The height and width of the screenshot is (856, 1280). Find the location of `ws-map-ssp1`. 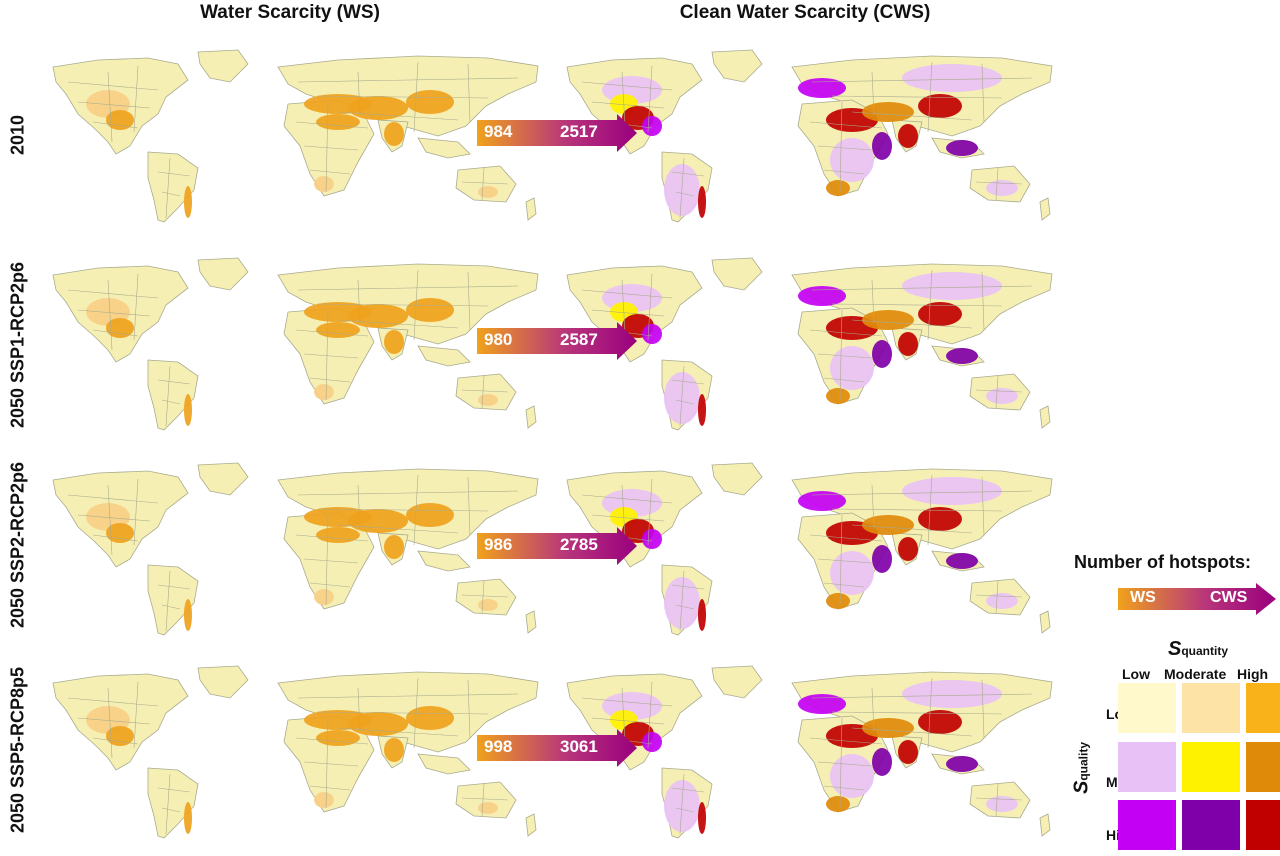

ws-map-ssp1 is located at coordinates (295, 344).